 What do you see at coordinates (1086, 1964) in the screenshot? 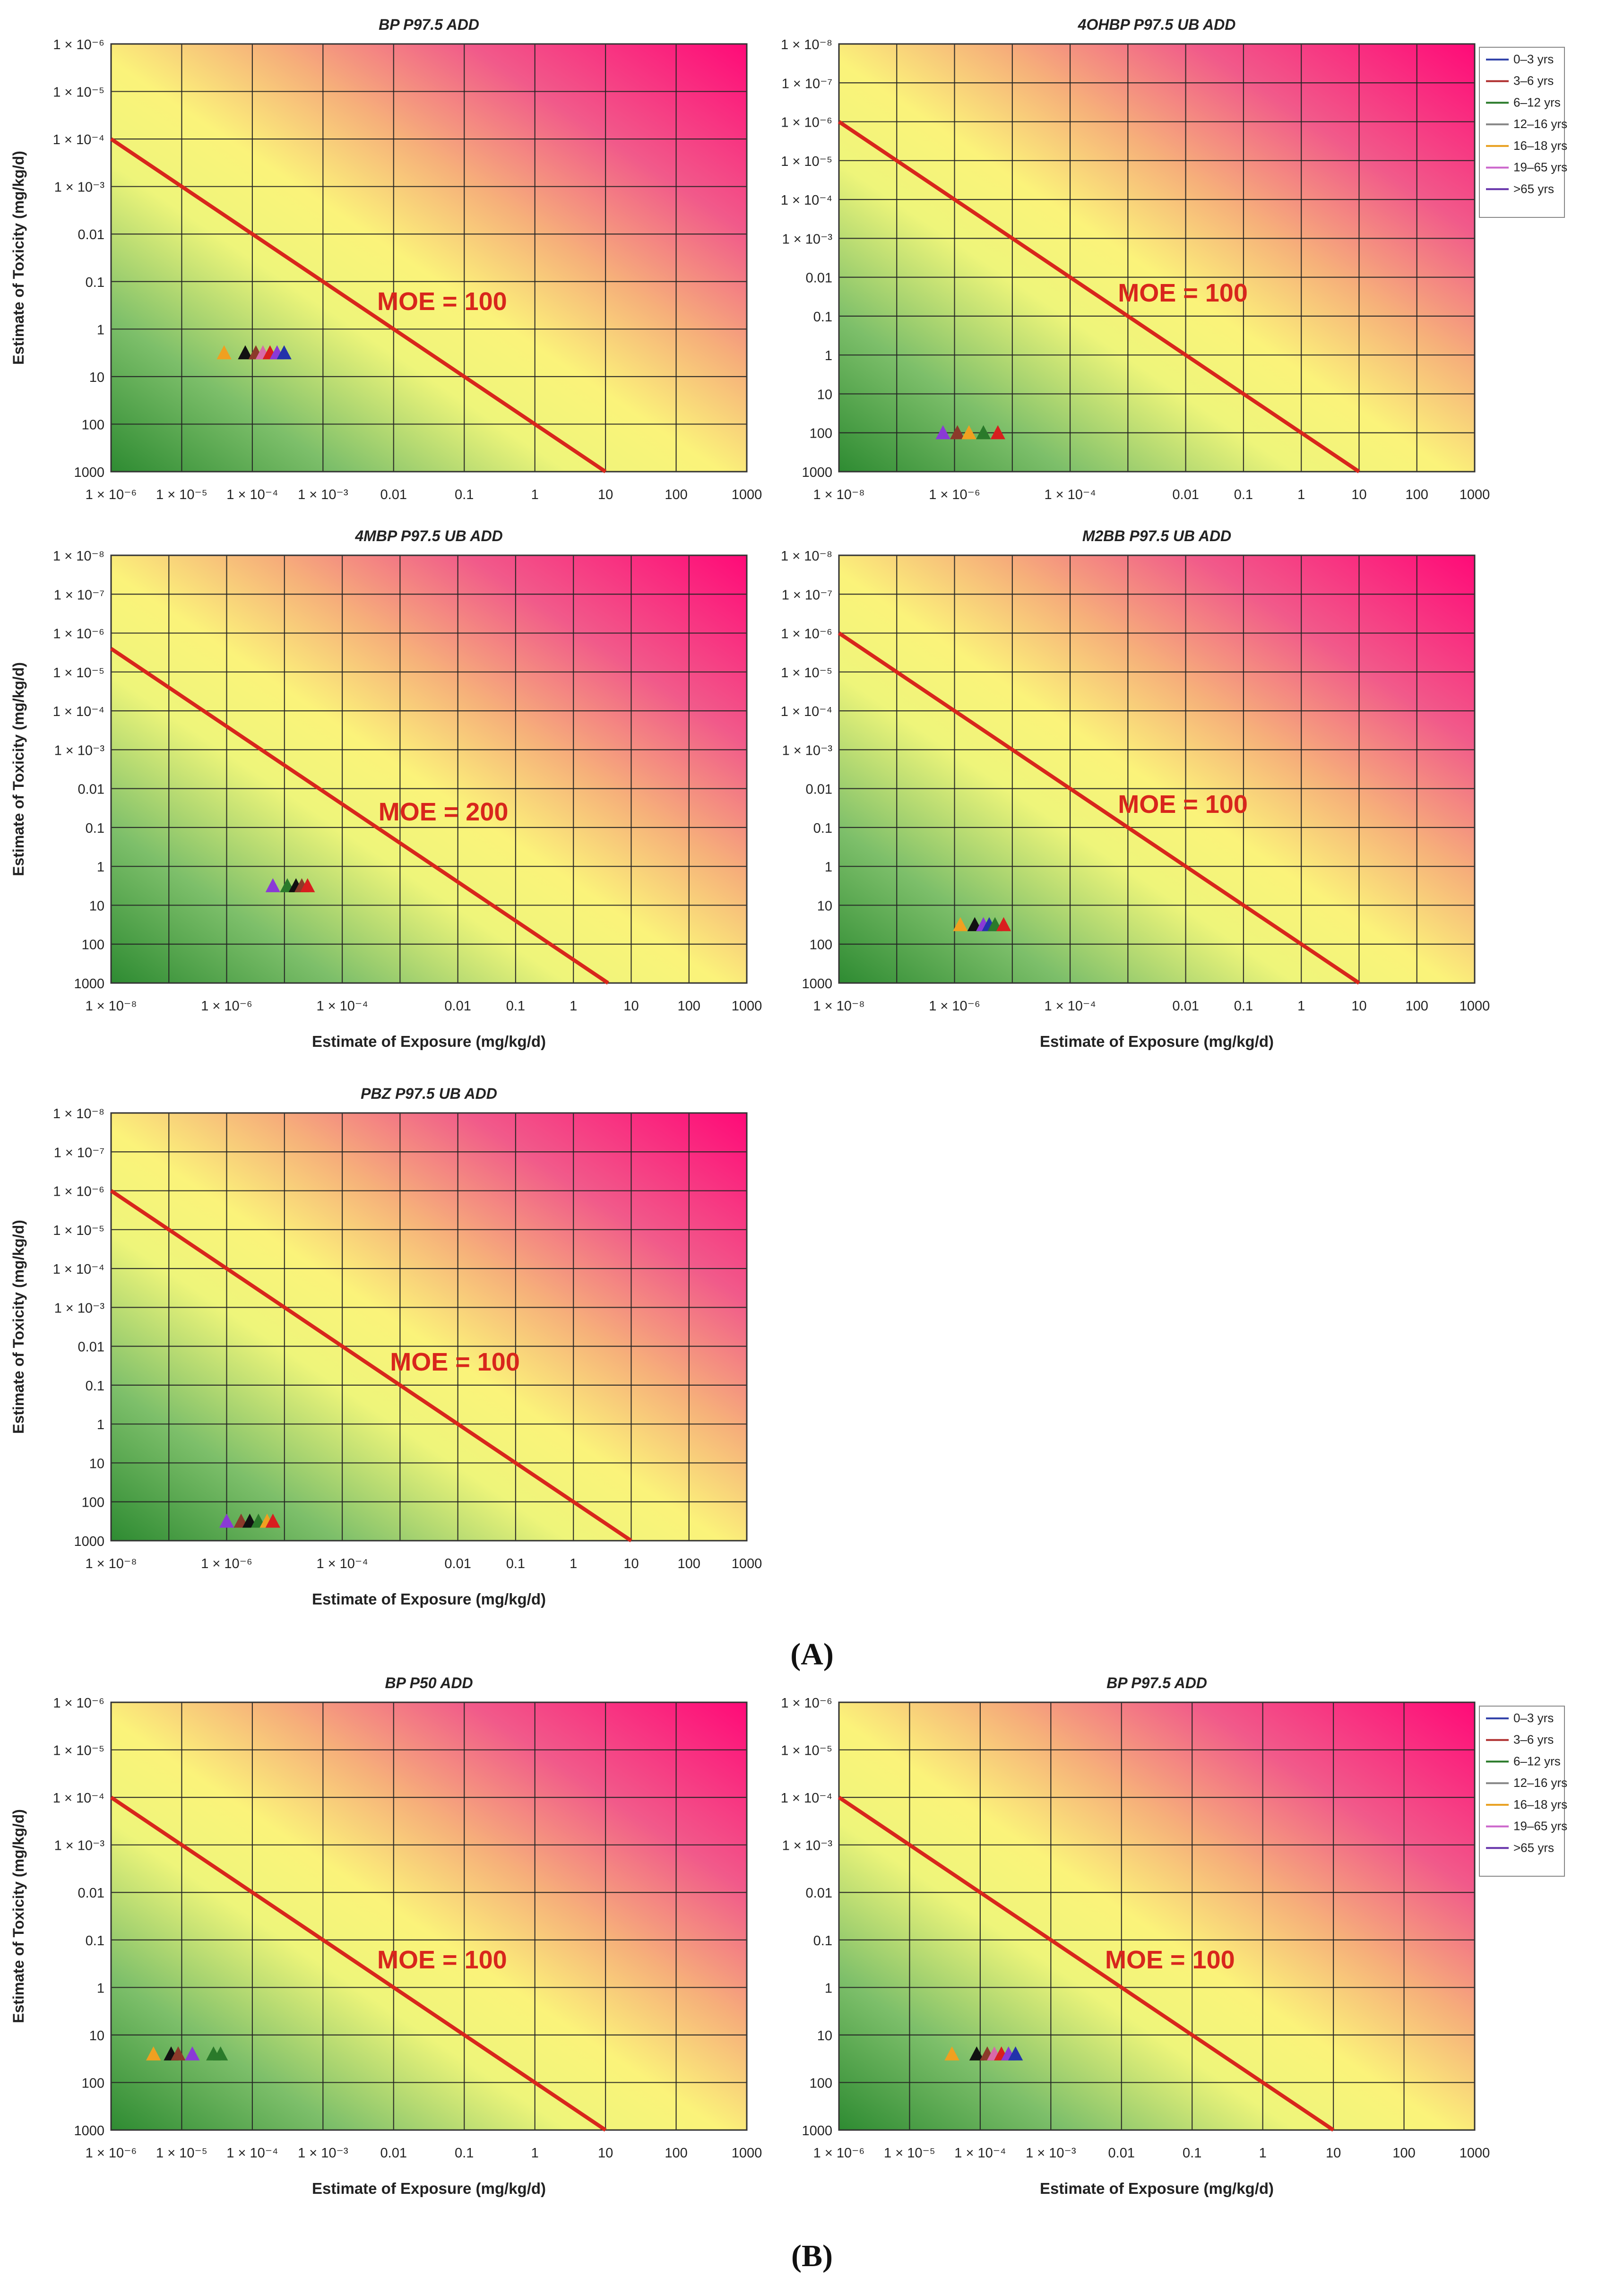
I see `moe-line` at bounding box center [1086, 1964].